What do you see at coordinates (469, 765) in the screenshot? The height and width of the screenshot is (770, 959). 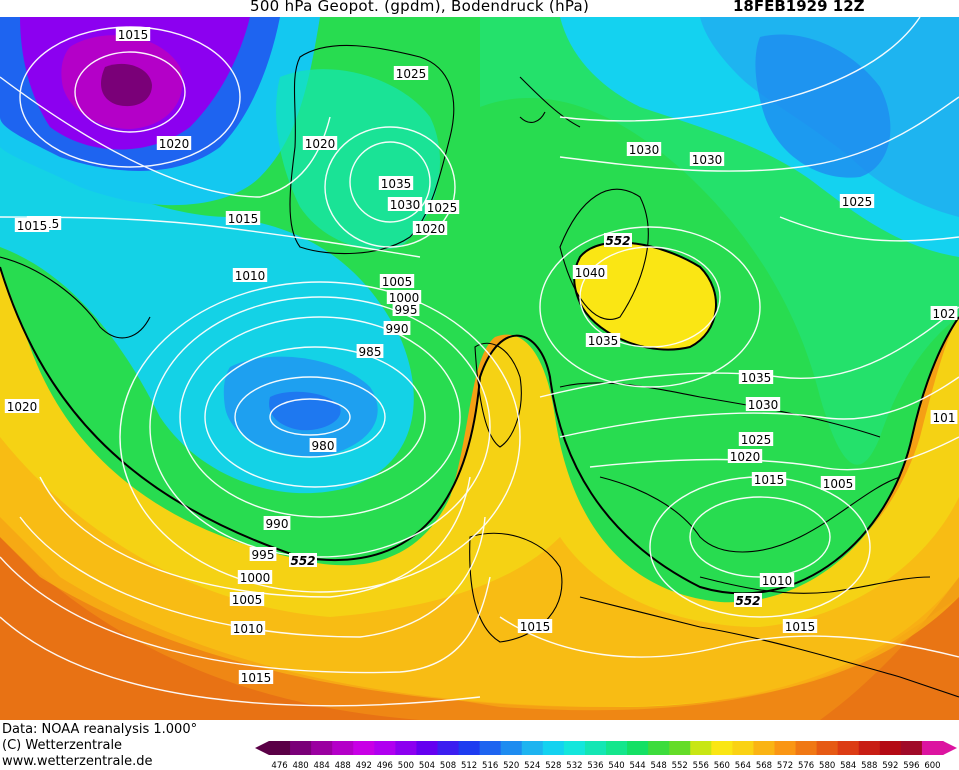 I see `legend-tick-label: 512` at bounding box center [469, 765].